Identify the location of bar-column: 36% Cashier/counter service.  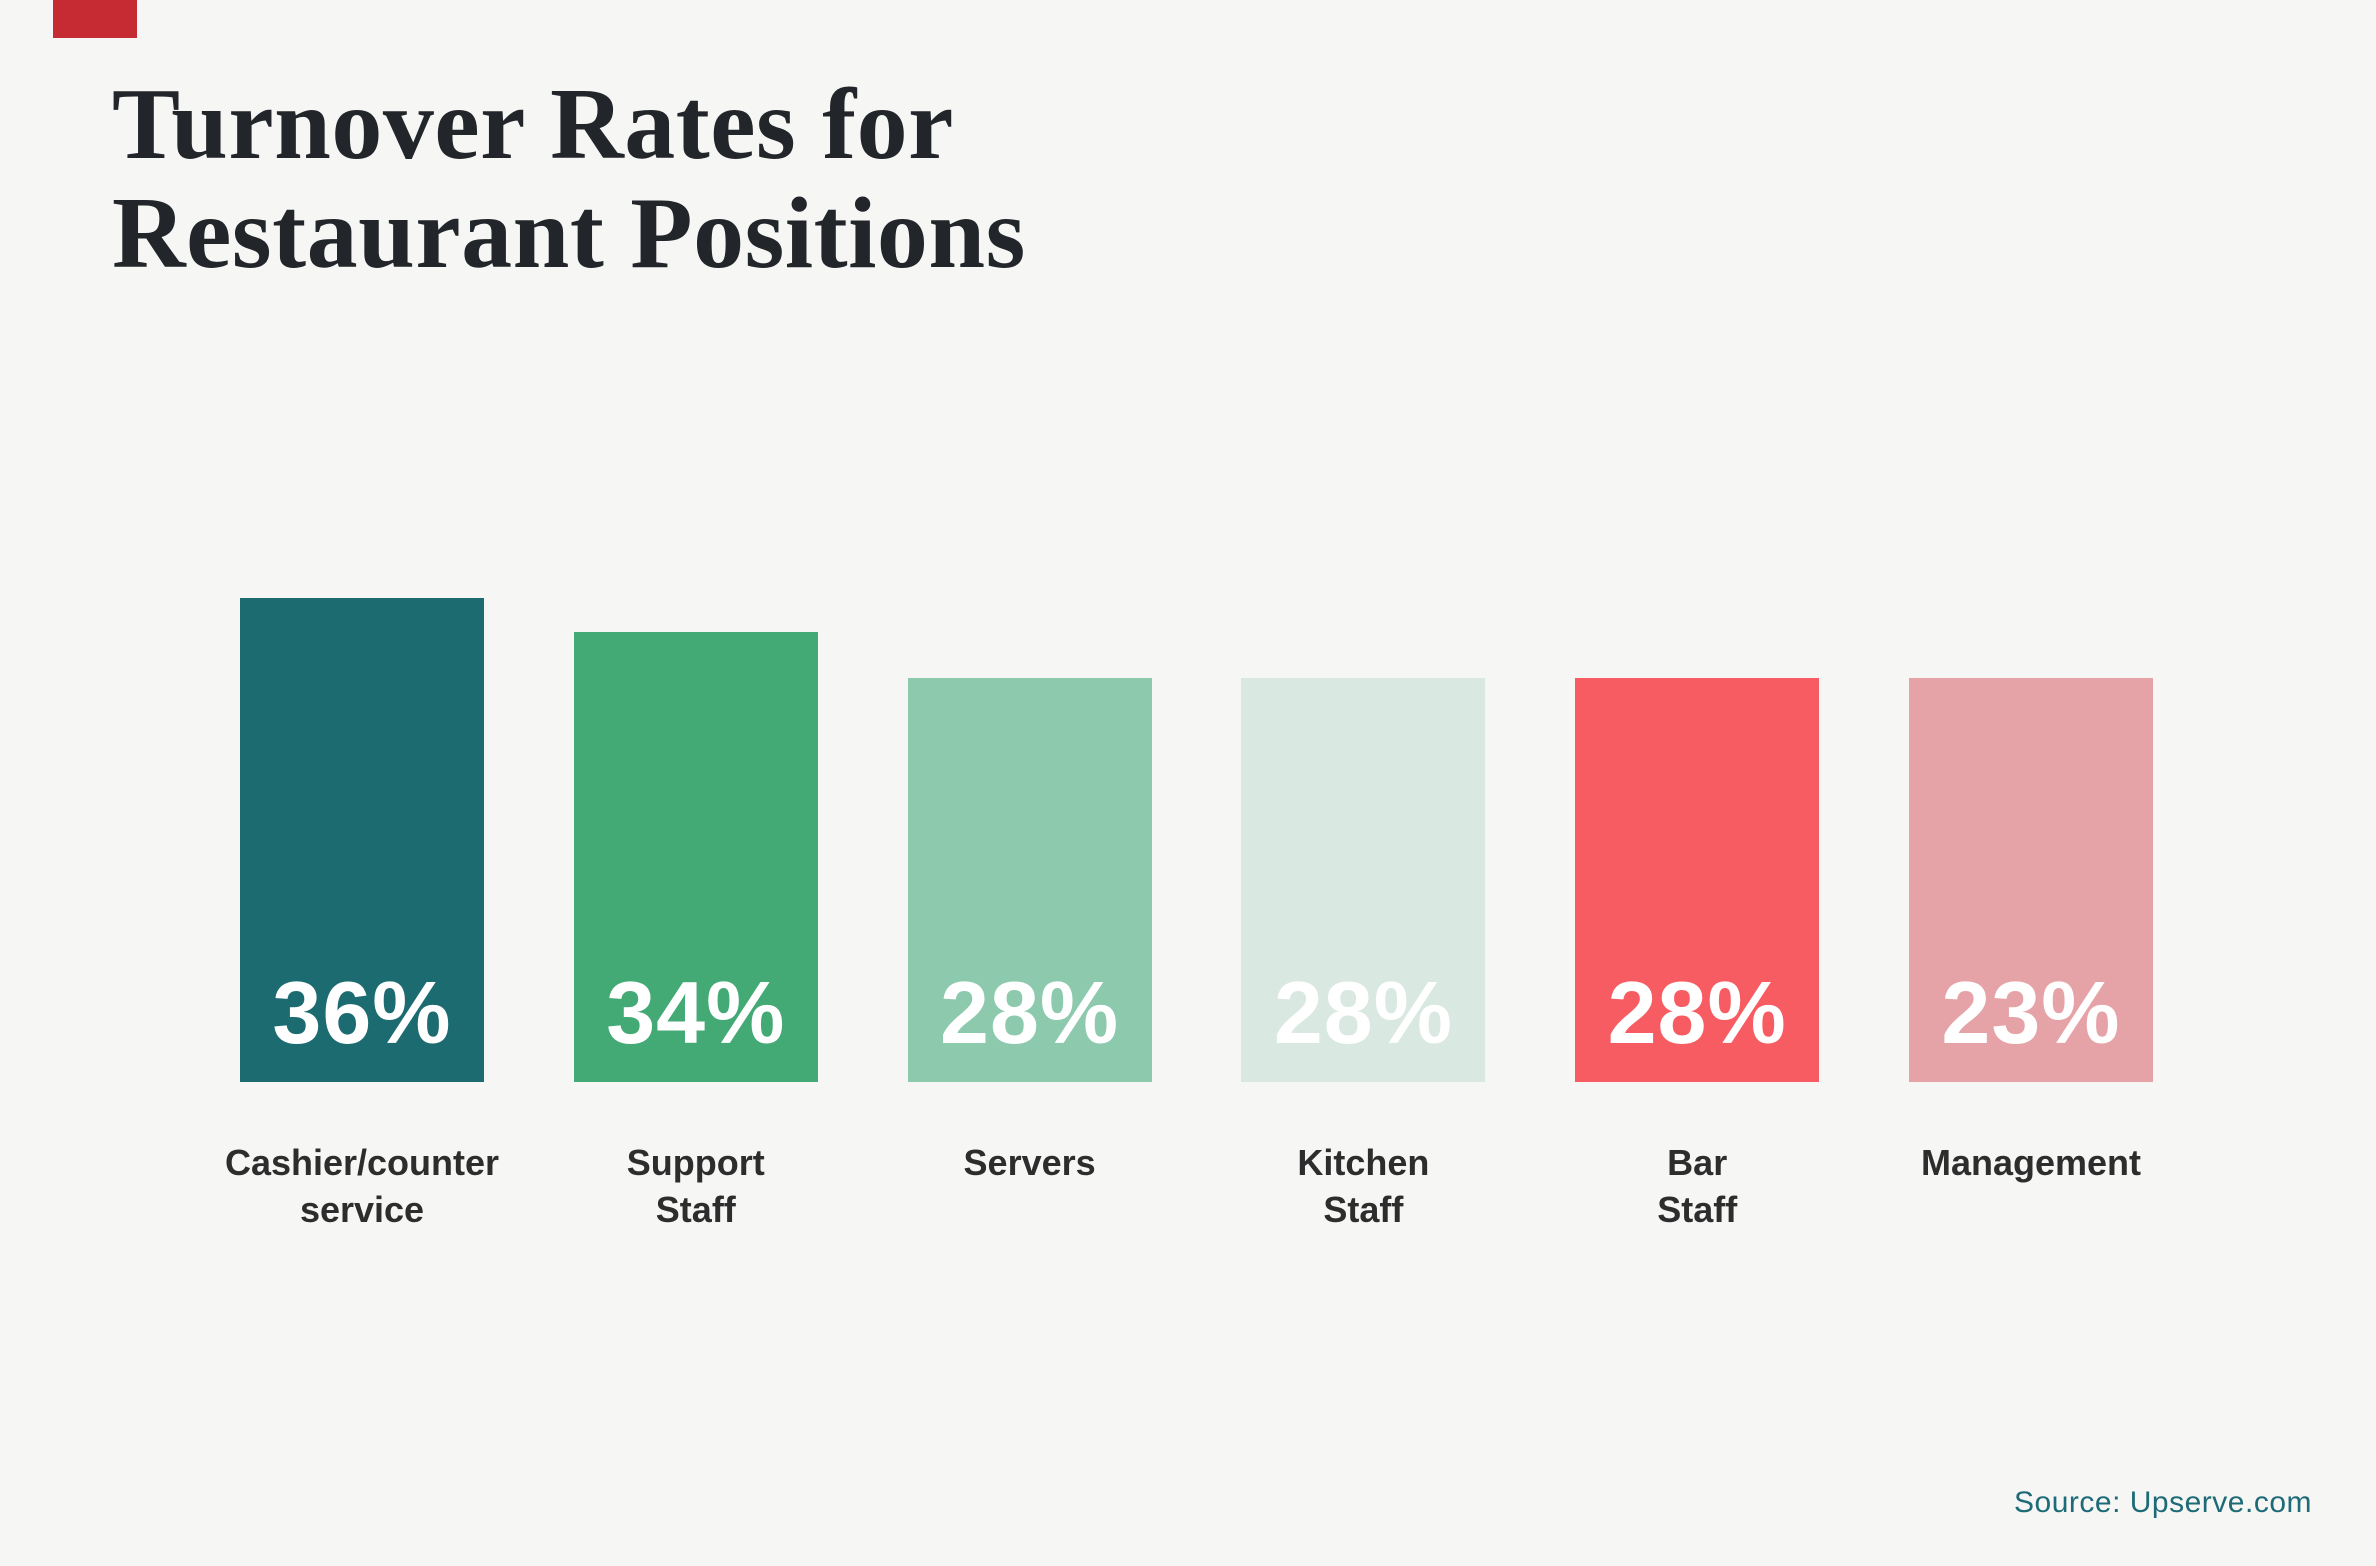
(362, 914).